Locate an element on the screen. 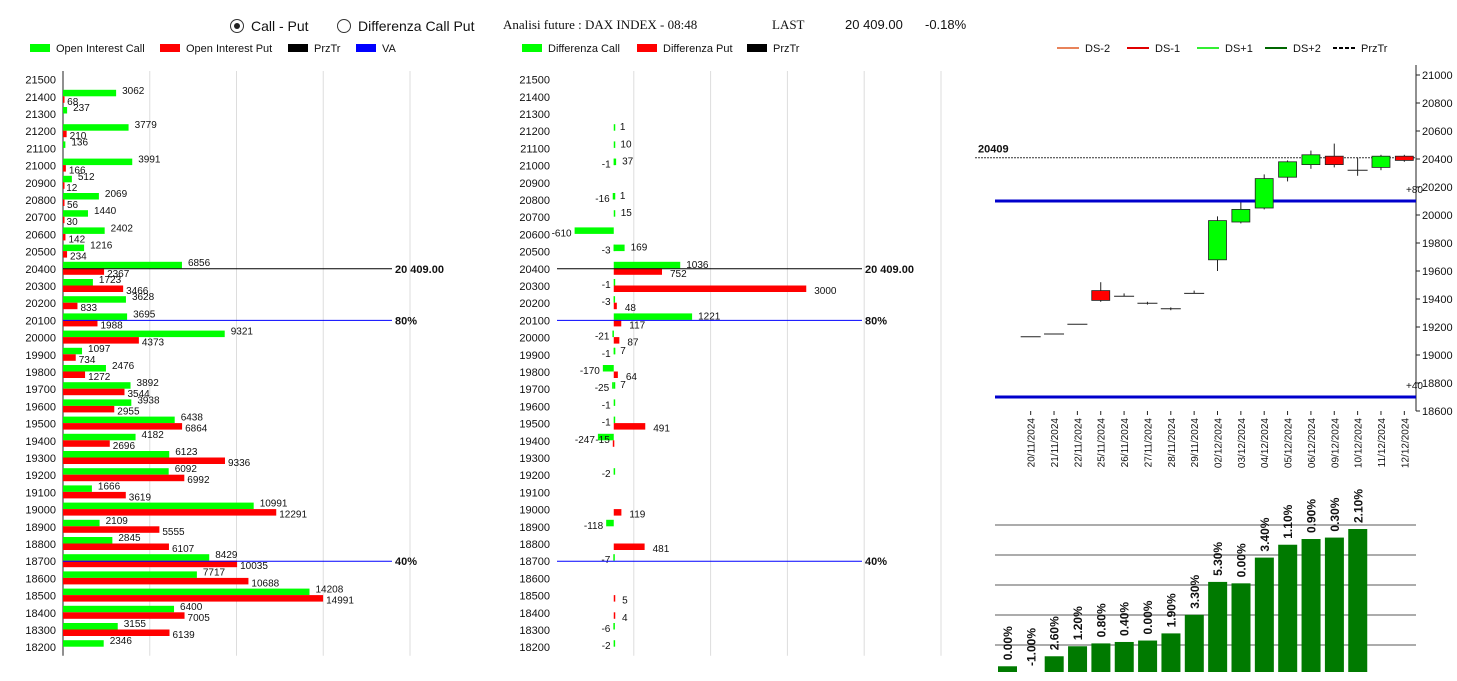 This screenshot has height=681, width=1457. call-diff-label: 169 is located at coordinates (639, 248).